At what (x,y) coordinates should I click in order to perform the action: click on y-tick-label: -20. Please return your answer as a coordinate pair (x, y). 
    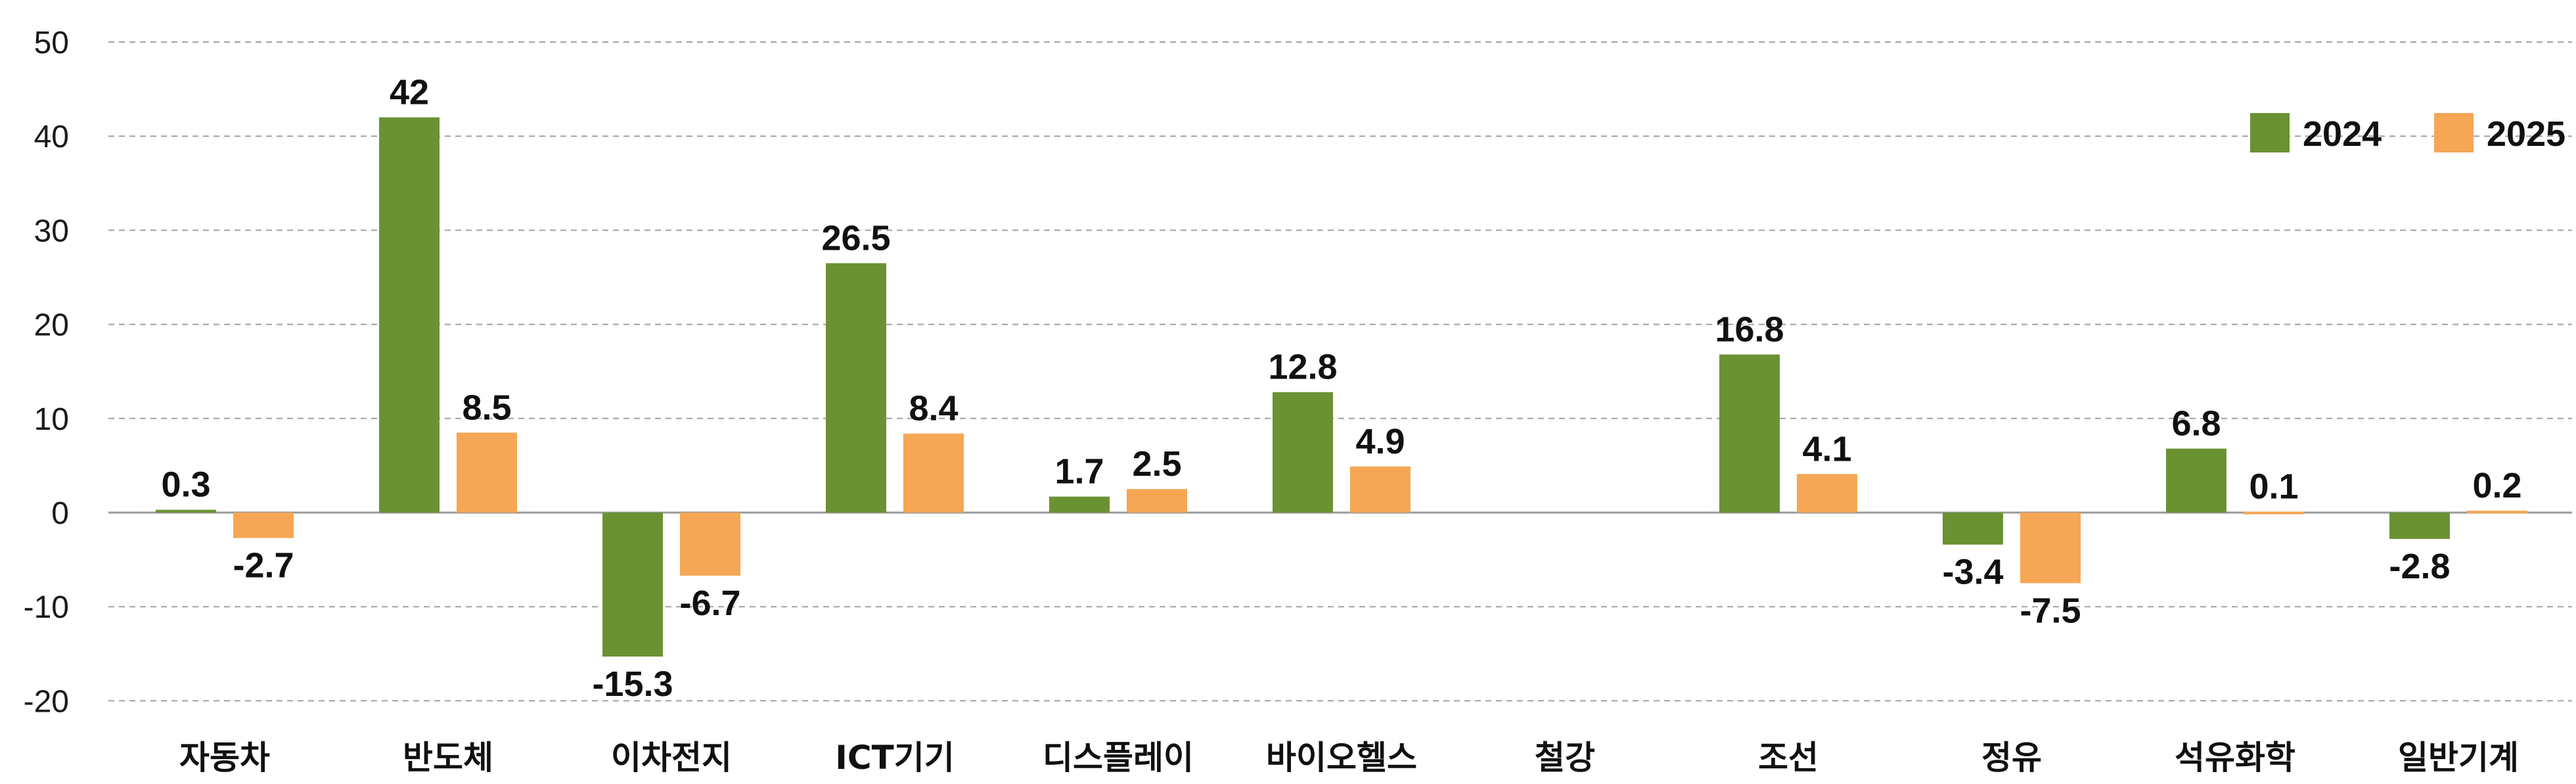
    Looking at the image, I should click on (46, 701).